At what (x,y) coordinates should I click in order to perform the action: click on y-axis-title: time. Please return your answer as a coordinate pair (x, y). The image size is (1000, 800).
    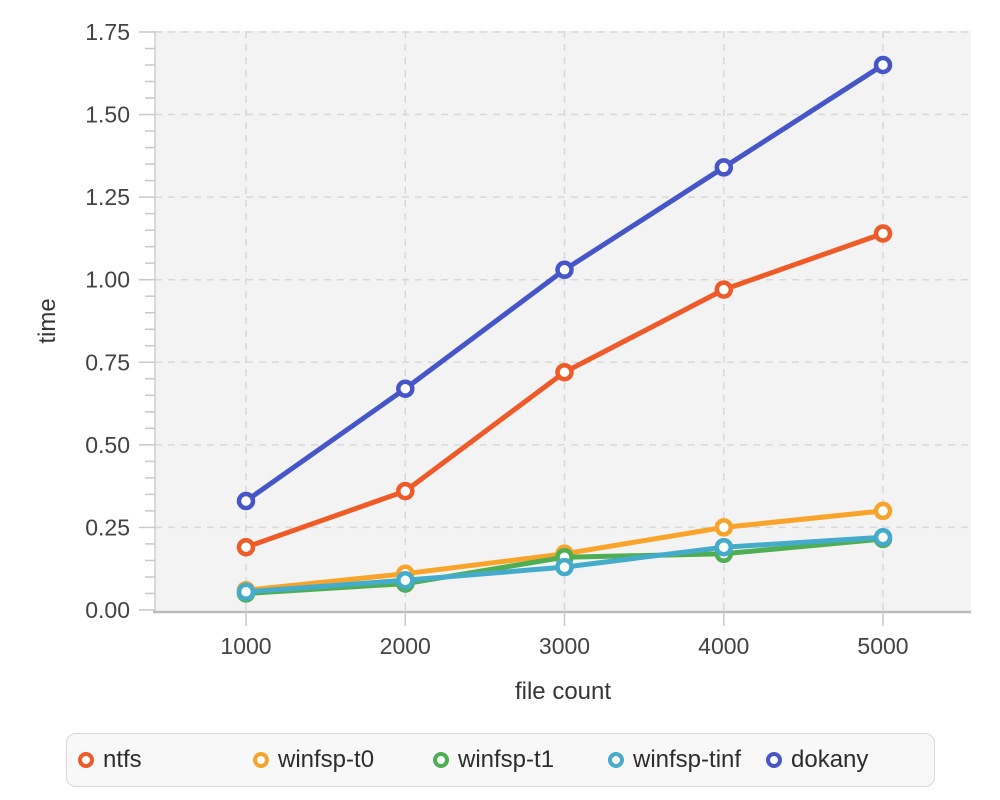
    Looking at the image, I should click on (47, 320).